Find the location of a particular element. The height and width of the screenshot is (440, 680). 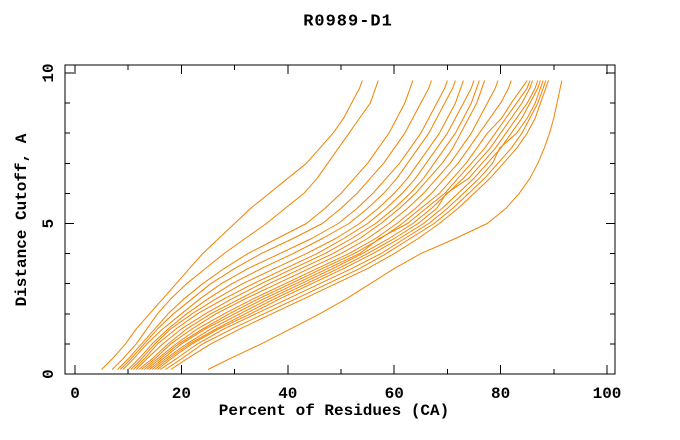

x-tick-label: 80 is located at coordinates (500, 394).